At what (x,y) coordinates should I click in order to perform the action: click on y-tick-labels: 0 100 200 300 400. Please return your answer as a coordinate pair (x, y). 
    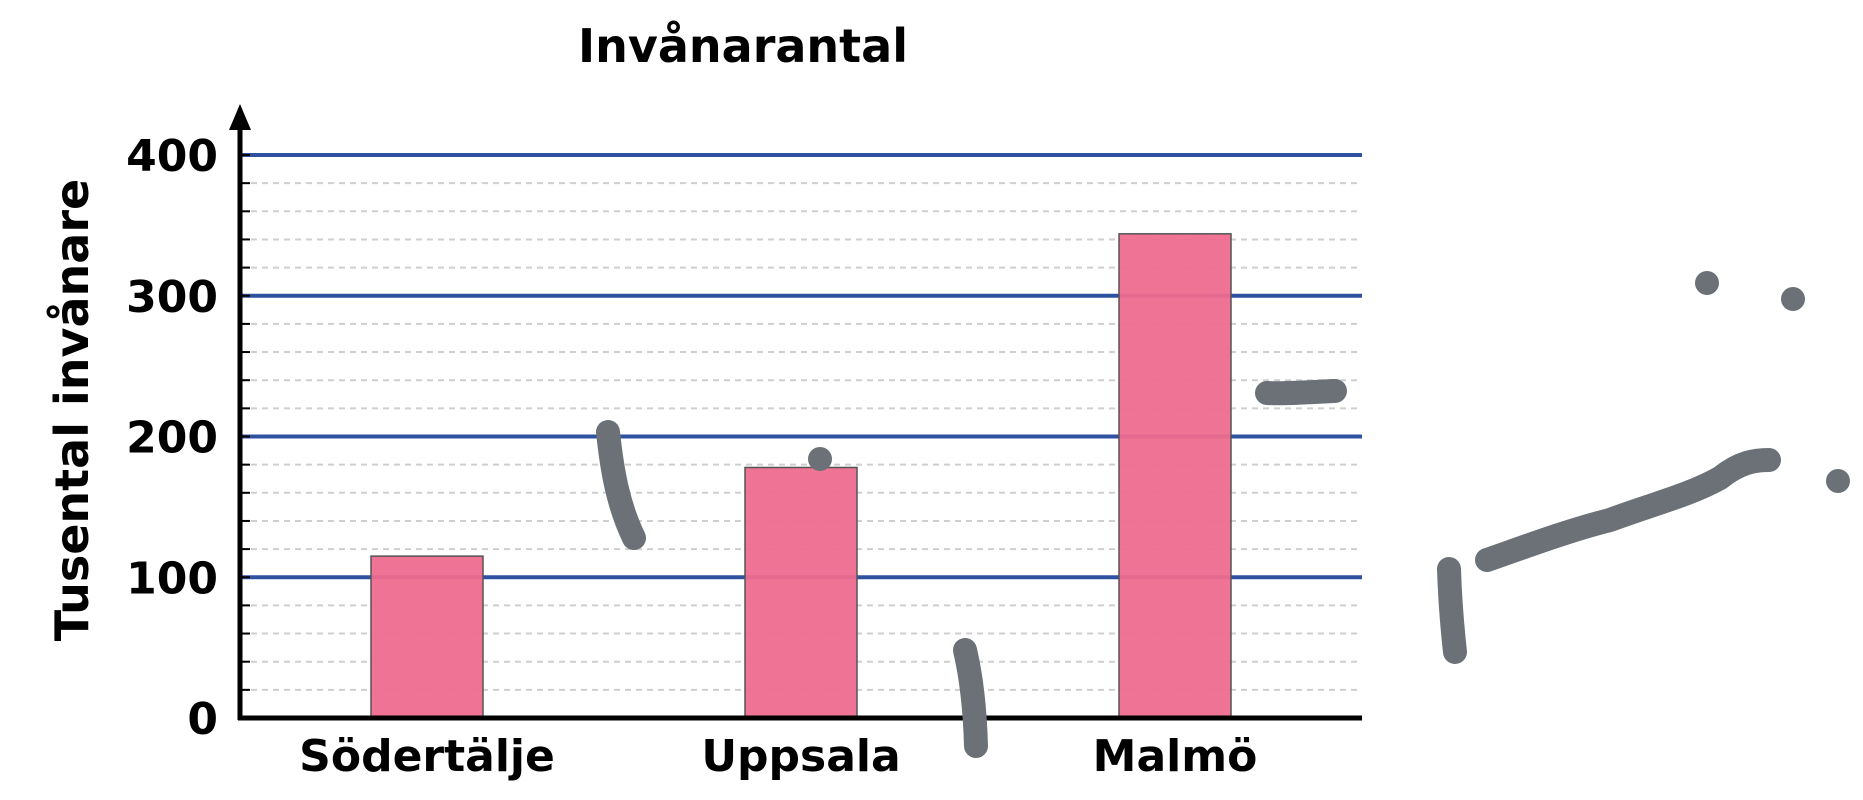
    Looking at the image, I should click on (172, 438).